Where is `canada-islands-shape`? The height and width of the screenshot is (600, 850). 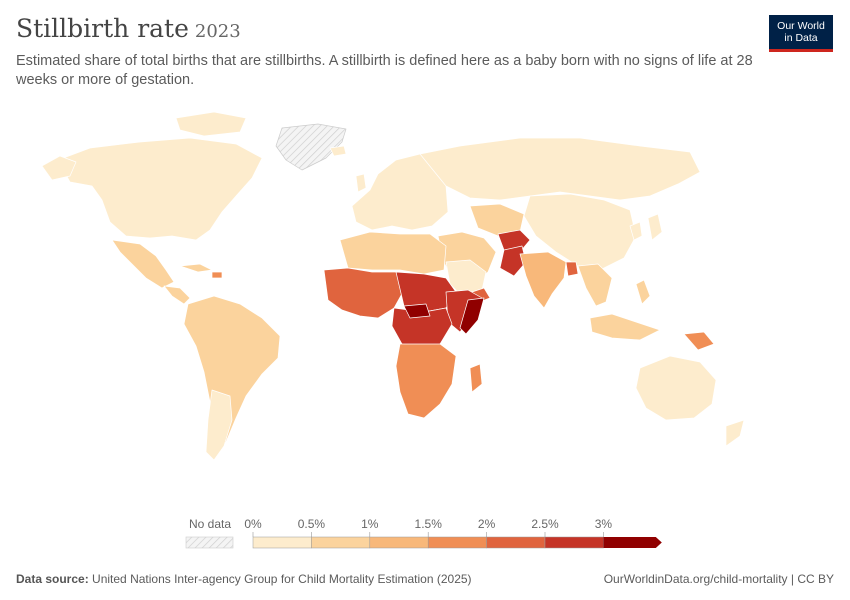 canada-islands-shape is located at coordinates (211, 124).